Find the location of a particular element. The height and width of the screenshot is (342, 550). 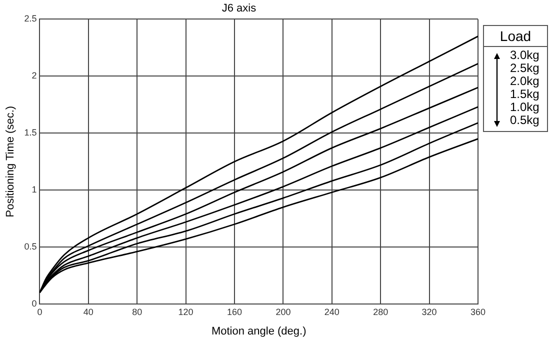

x-tick-label: 200 is located at coordinates (283, 311).